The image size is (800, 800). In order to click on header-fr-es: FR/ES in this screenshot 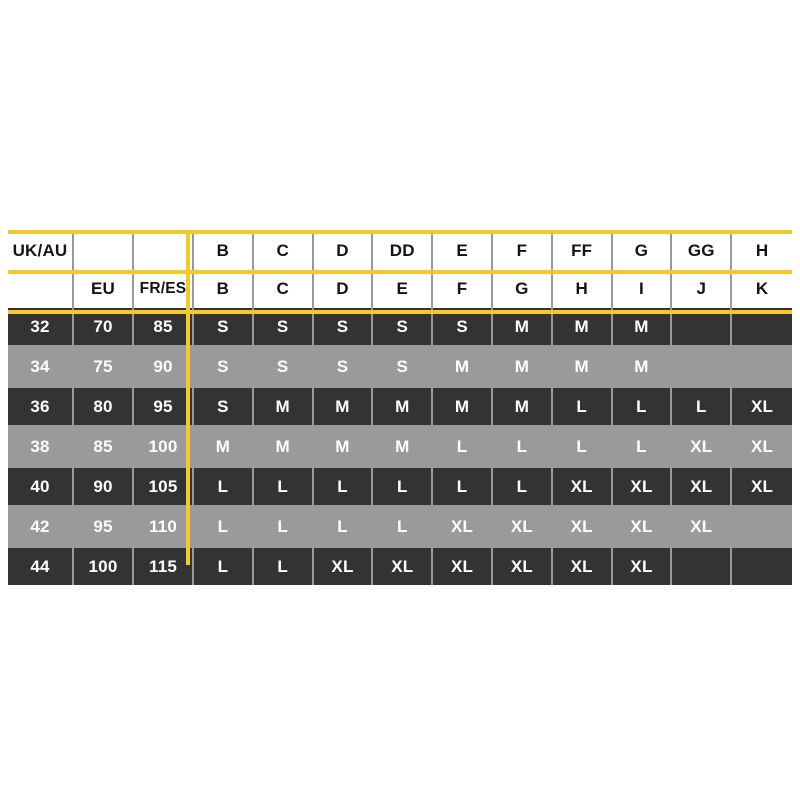, I will do `click(164, 289)`.